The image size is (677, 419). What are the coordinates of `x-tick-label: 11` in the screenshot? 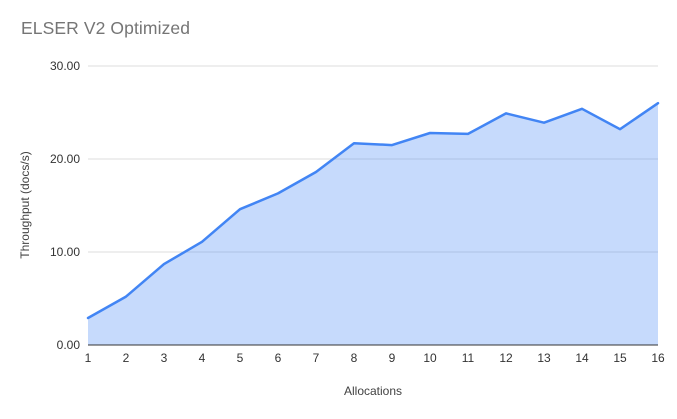 It's located at (468, 358).